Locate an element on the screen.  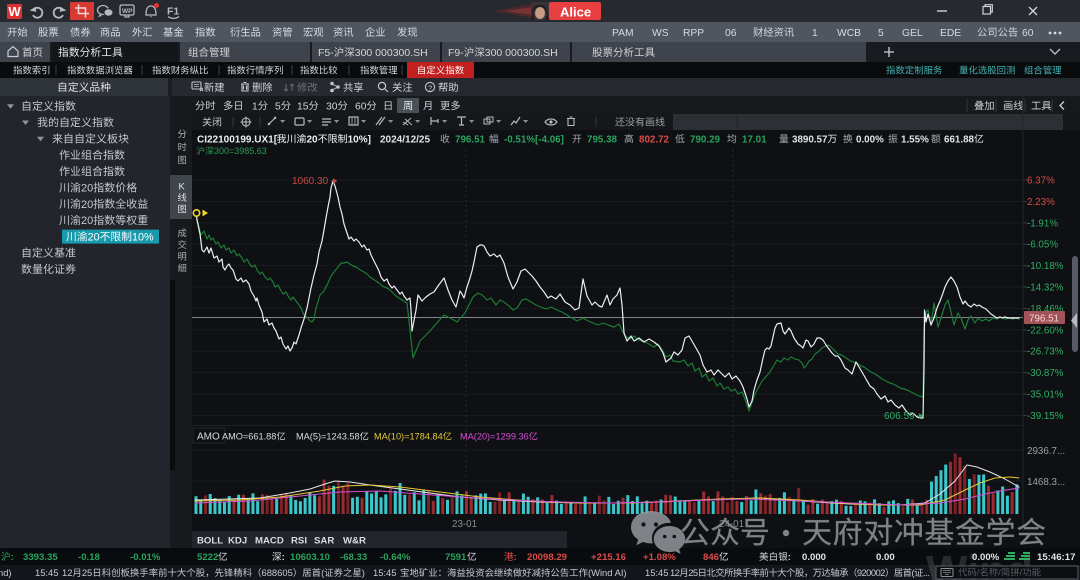
svg-text: -26.73% is located at coordinates (1045, 352).